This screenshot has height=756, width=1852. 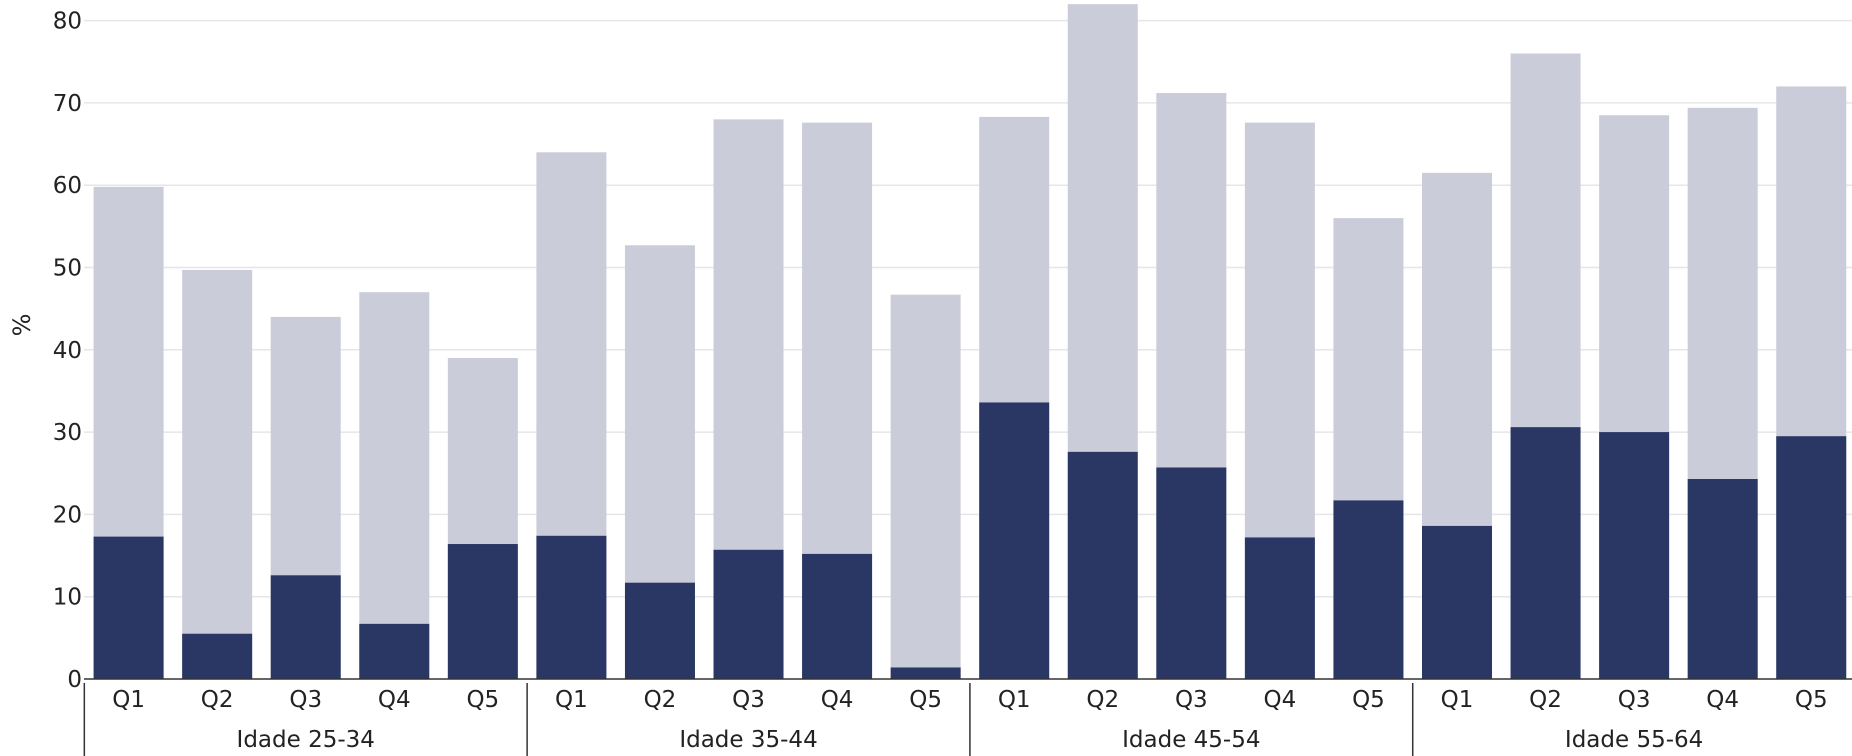 I want to click on y-tick-label: 60, so click(x=67, y=186).